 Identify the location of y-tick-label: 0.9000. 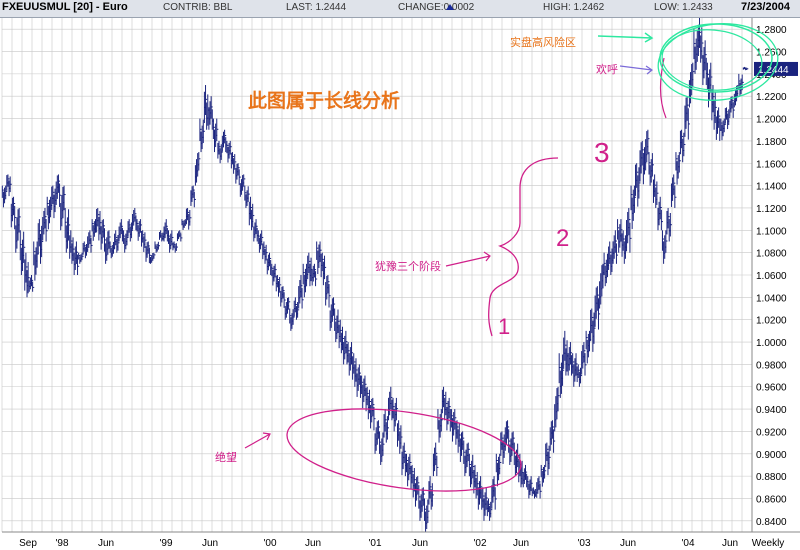
(771, 455).